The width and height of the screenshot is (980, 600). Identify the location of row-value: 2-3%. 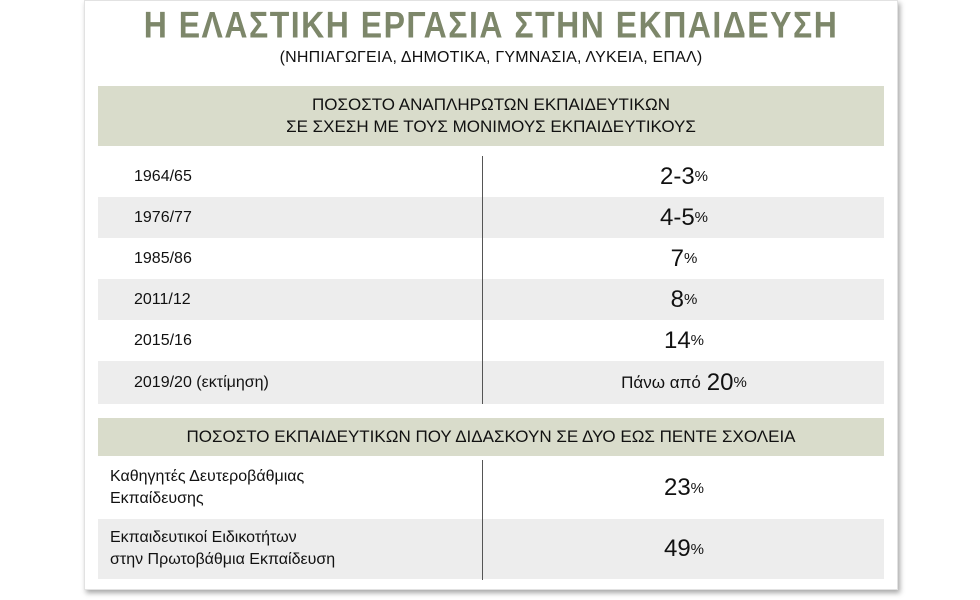
(684, 176).